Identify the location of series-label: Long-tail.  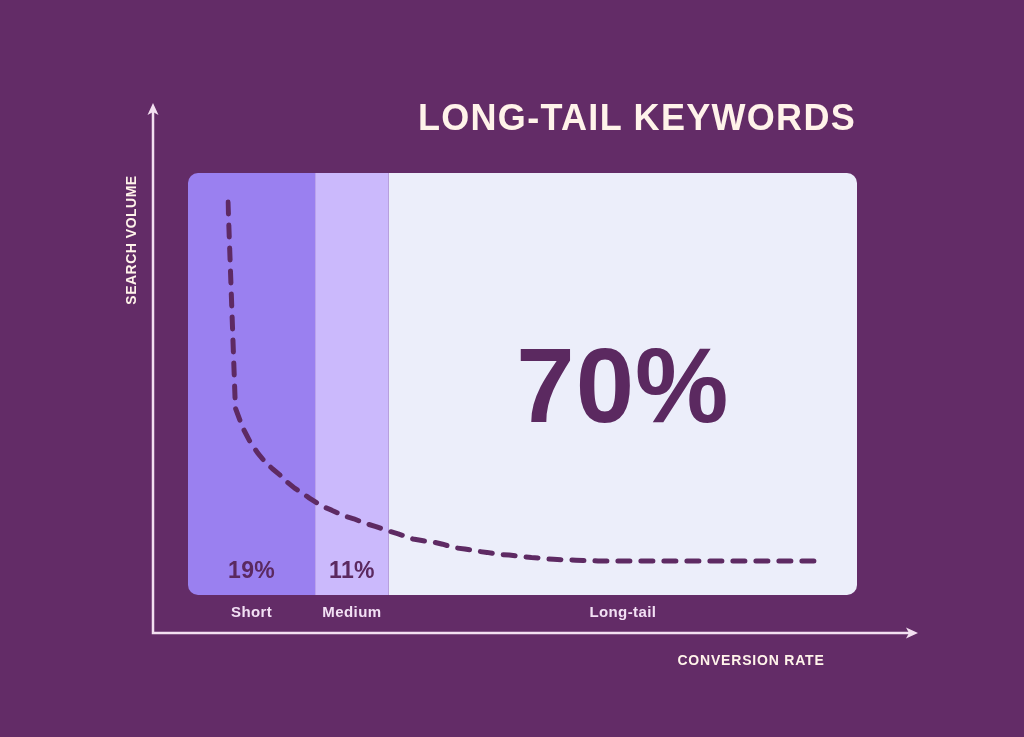
(623, 611).